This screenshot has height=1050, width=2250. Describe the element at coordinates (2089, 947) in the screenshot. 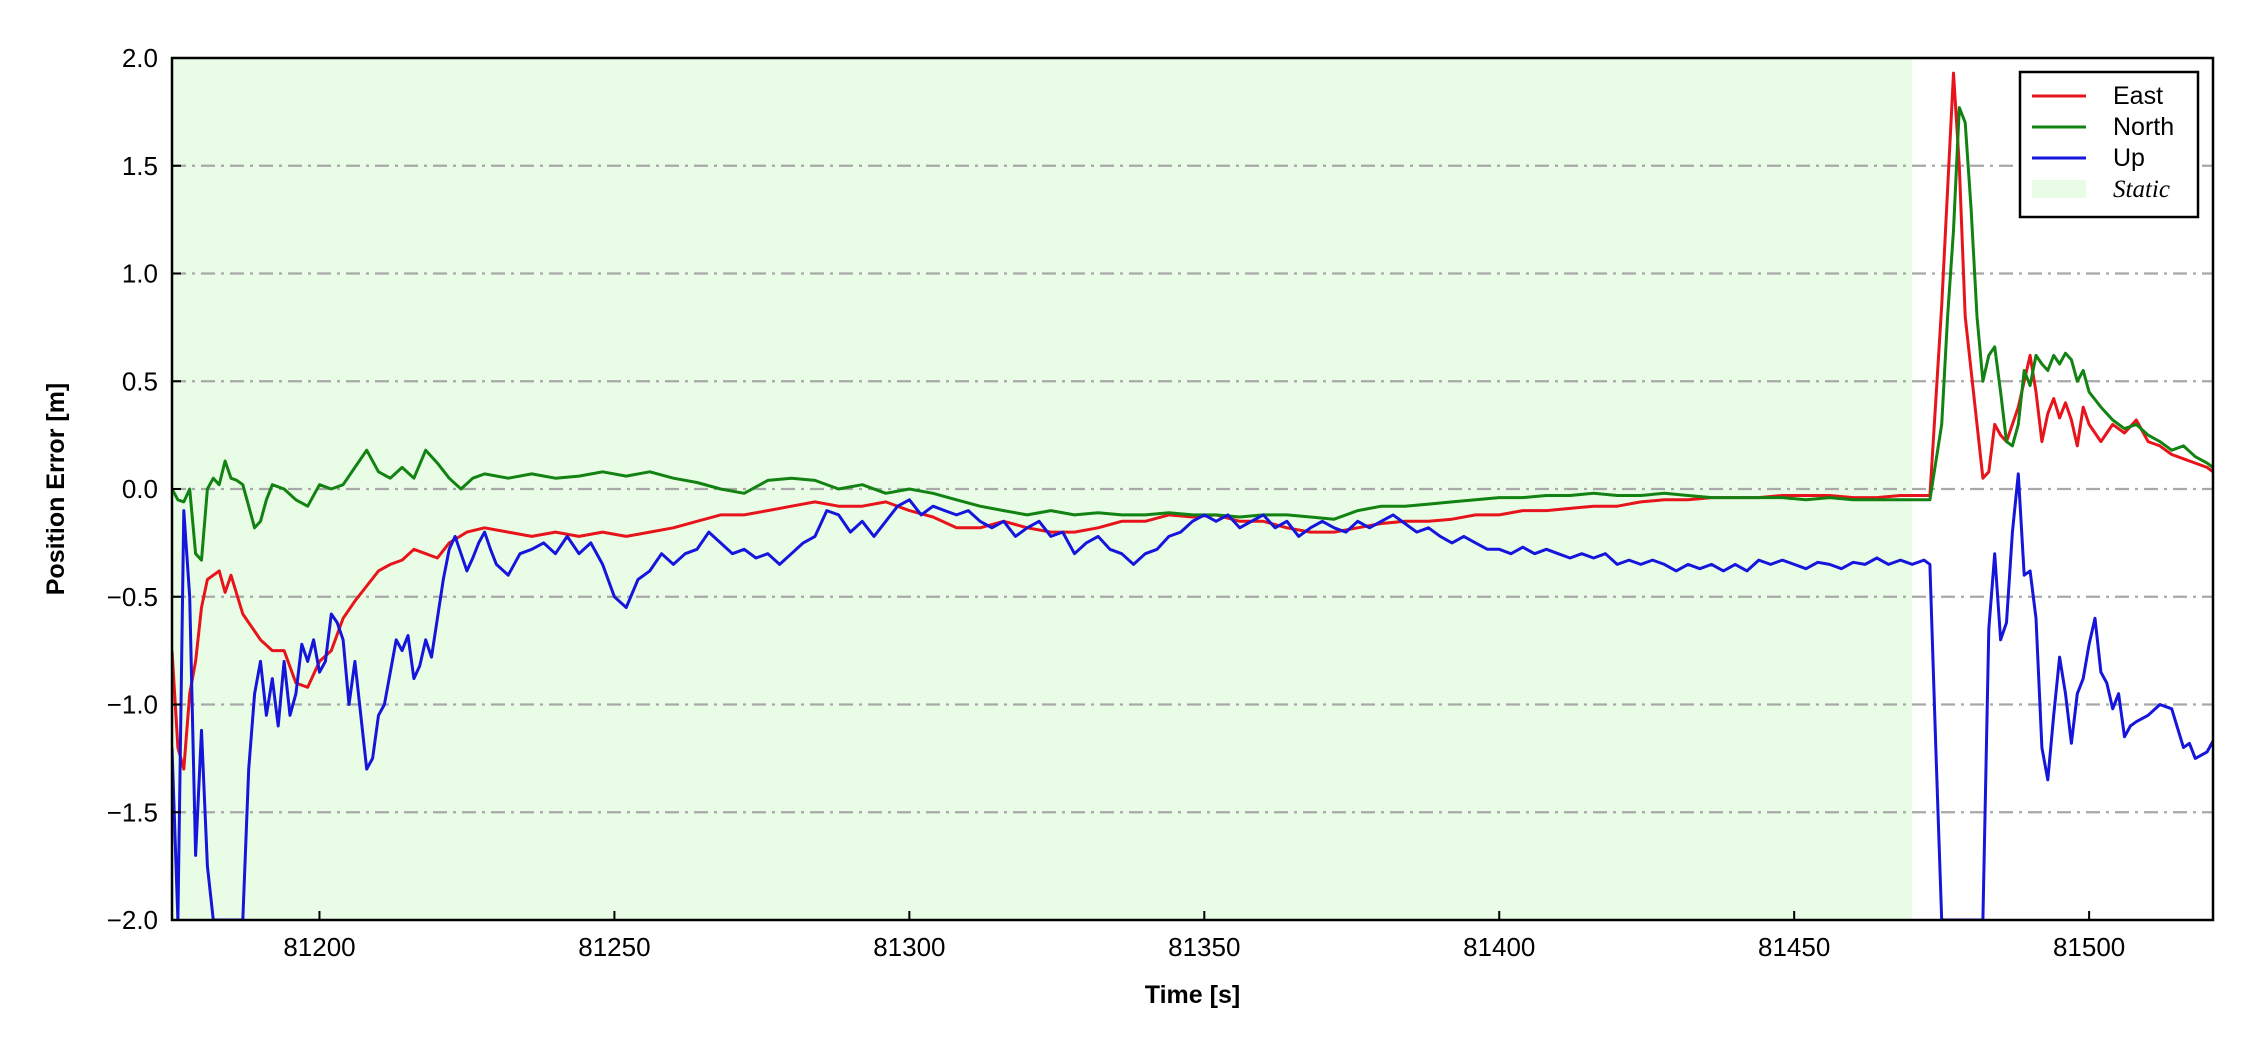

I see `x-tick-label: 81500` at that location.